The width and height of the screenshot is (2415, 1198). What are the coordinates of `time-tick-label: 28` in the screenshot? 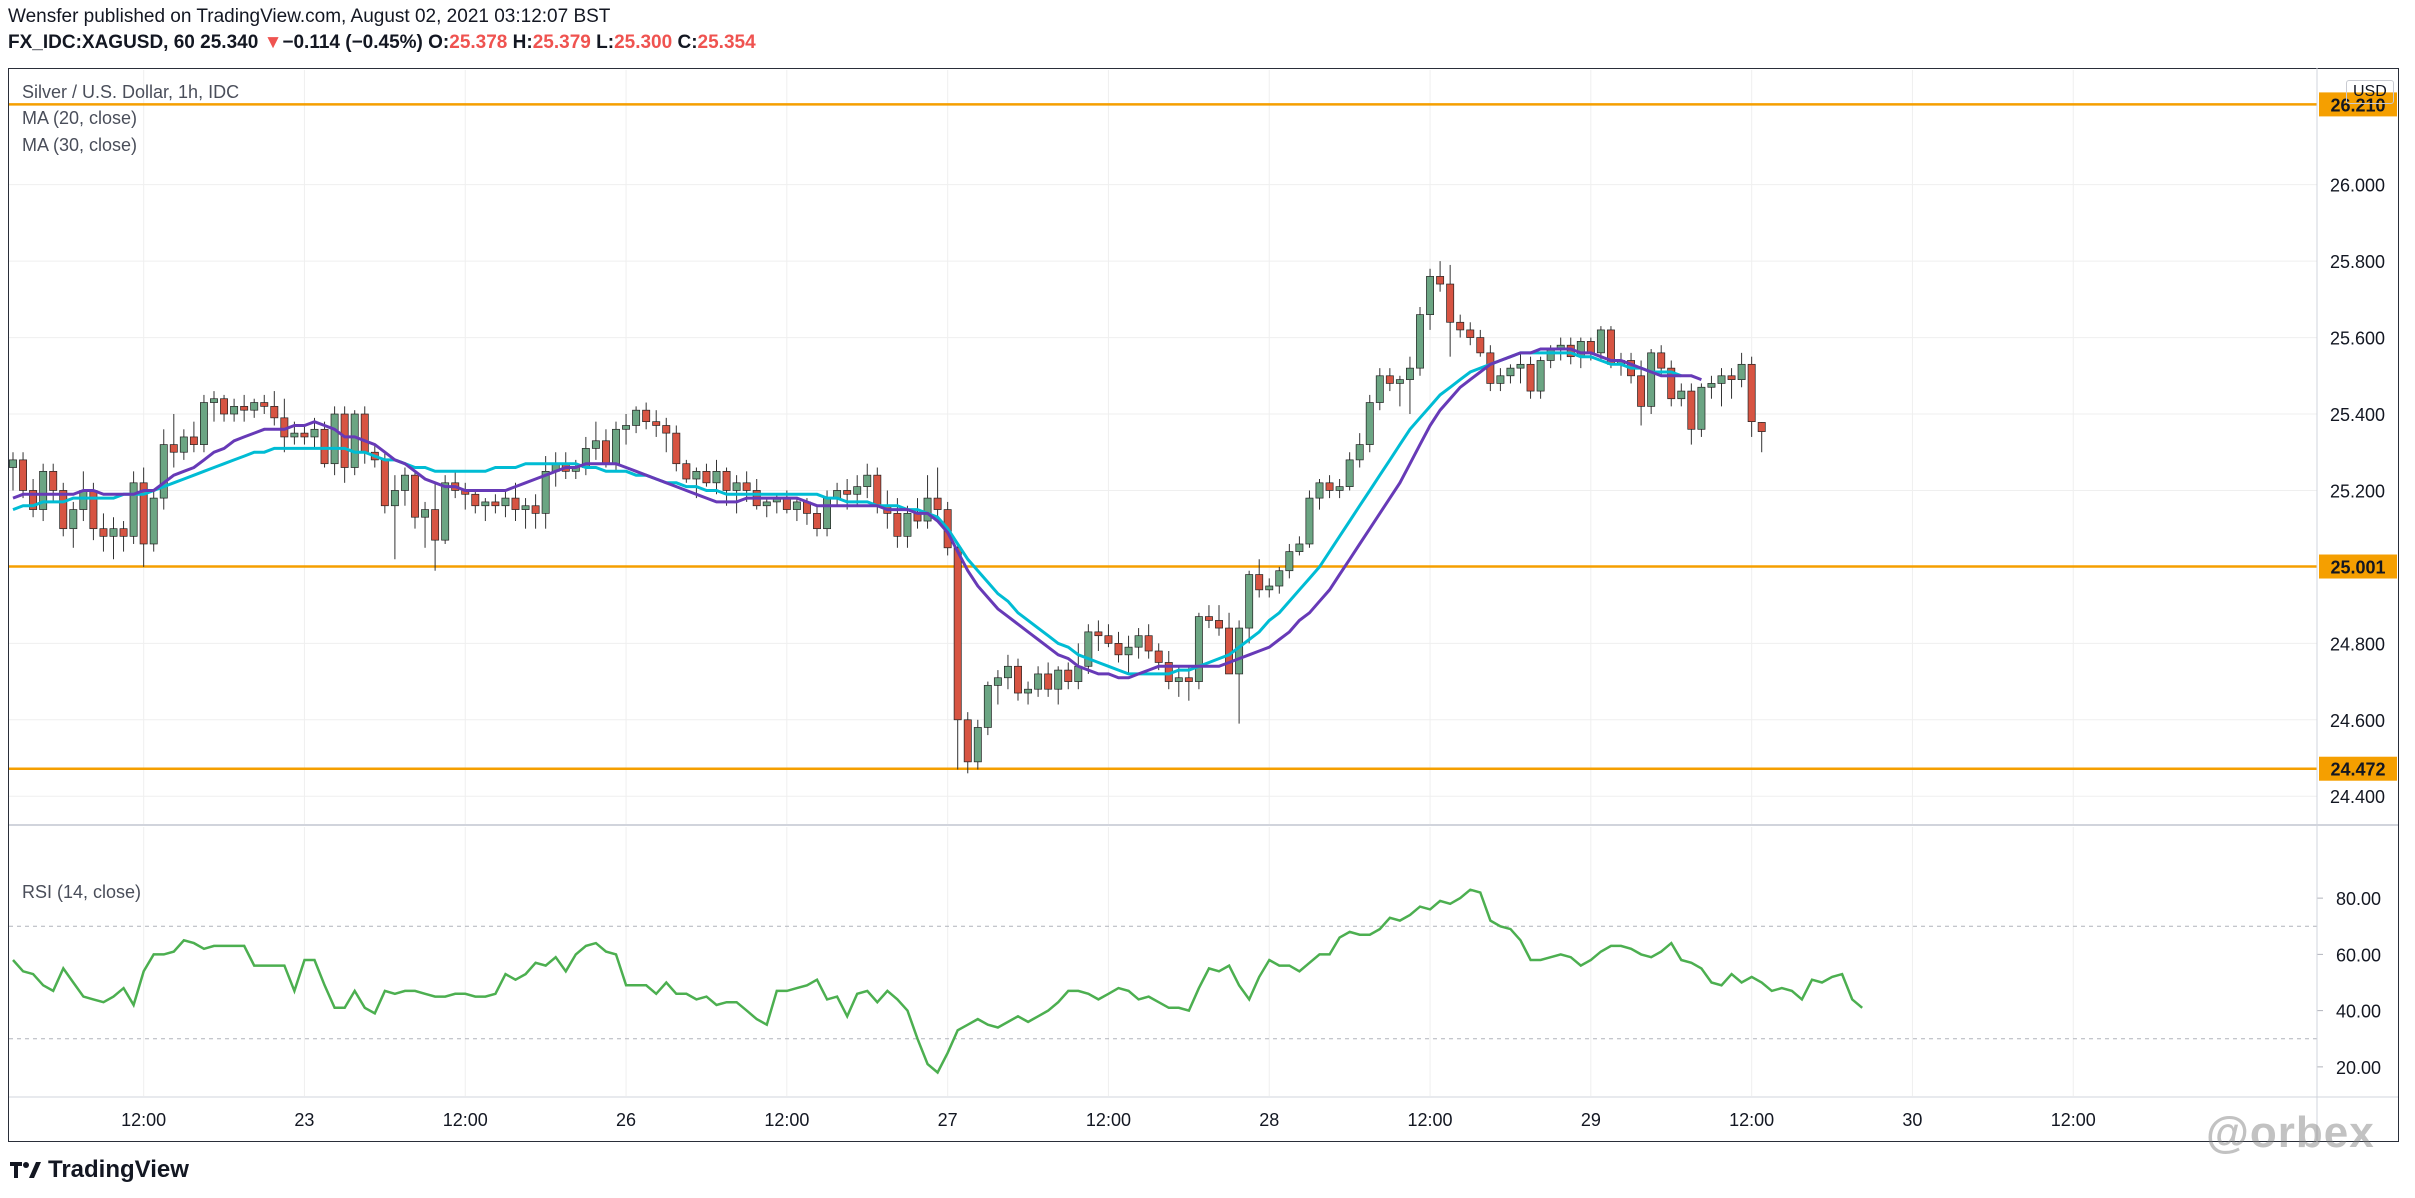 It's located at (1269, 1120).